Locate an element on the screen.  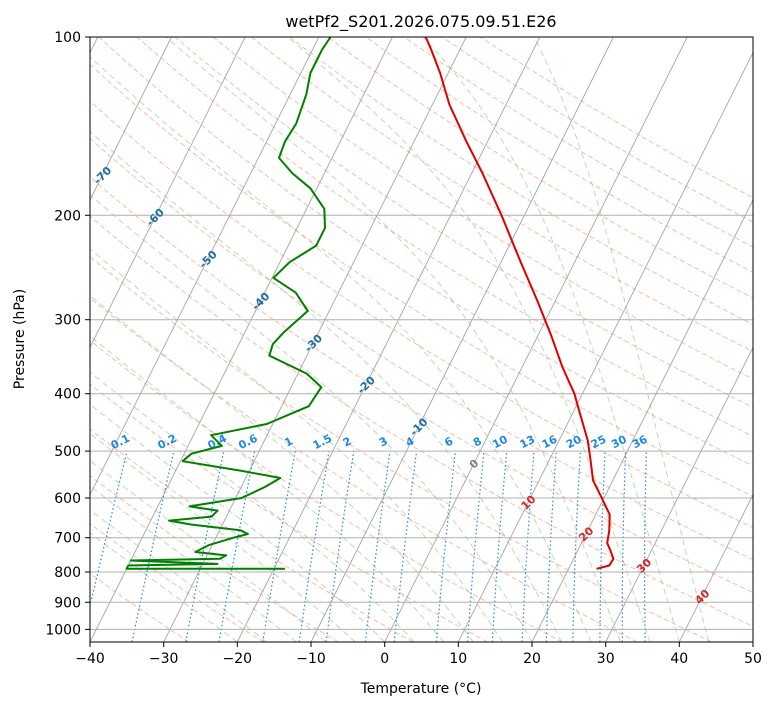
y-tick-label: 500 is located at coordinates (67, 452).